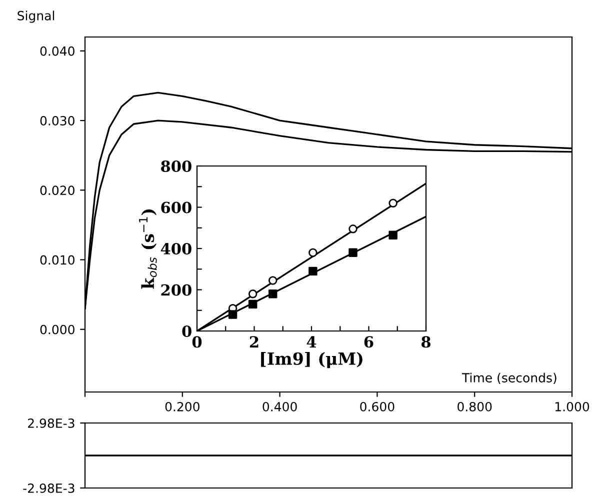  What do you see at coordinates (311, 342) in the screenshot?
I see `x-tick-label: 4` at bounding box center [311, 342].